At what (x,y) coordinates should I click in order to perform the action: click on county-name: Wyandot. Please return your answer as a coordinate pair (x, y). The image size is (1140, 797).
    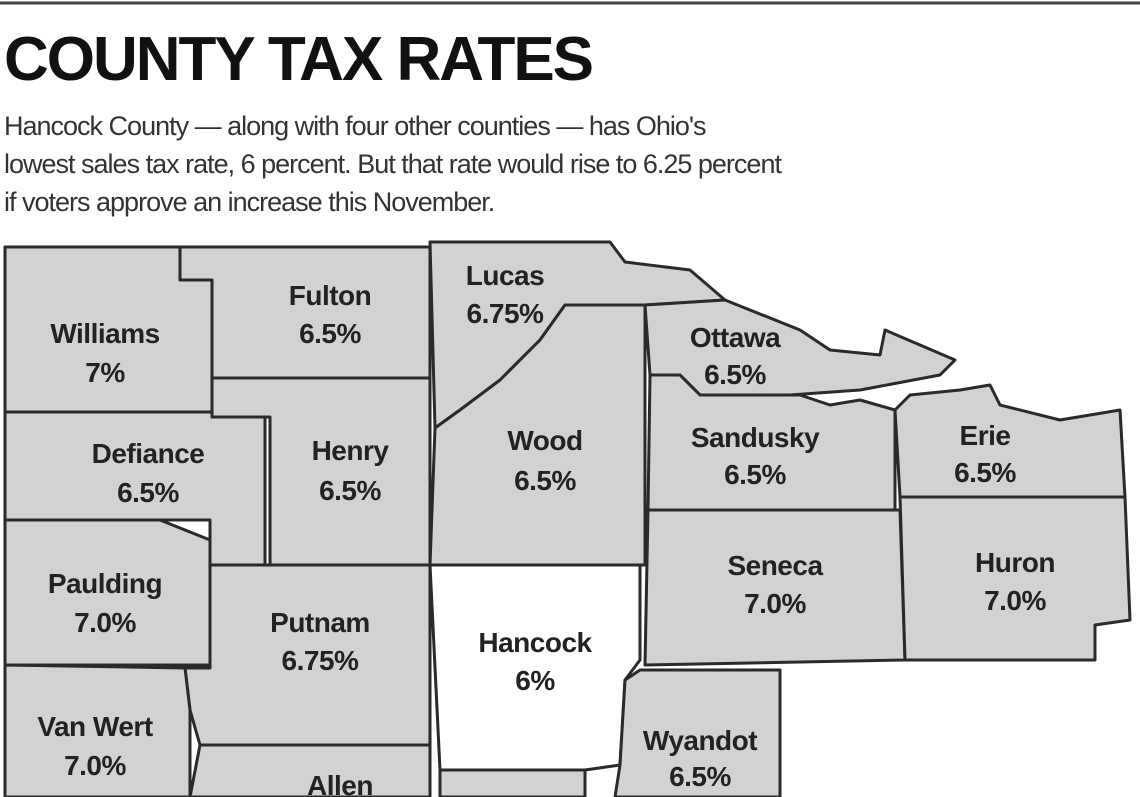
    Looking at the image, I should click on (700, 740).